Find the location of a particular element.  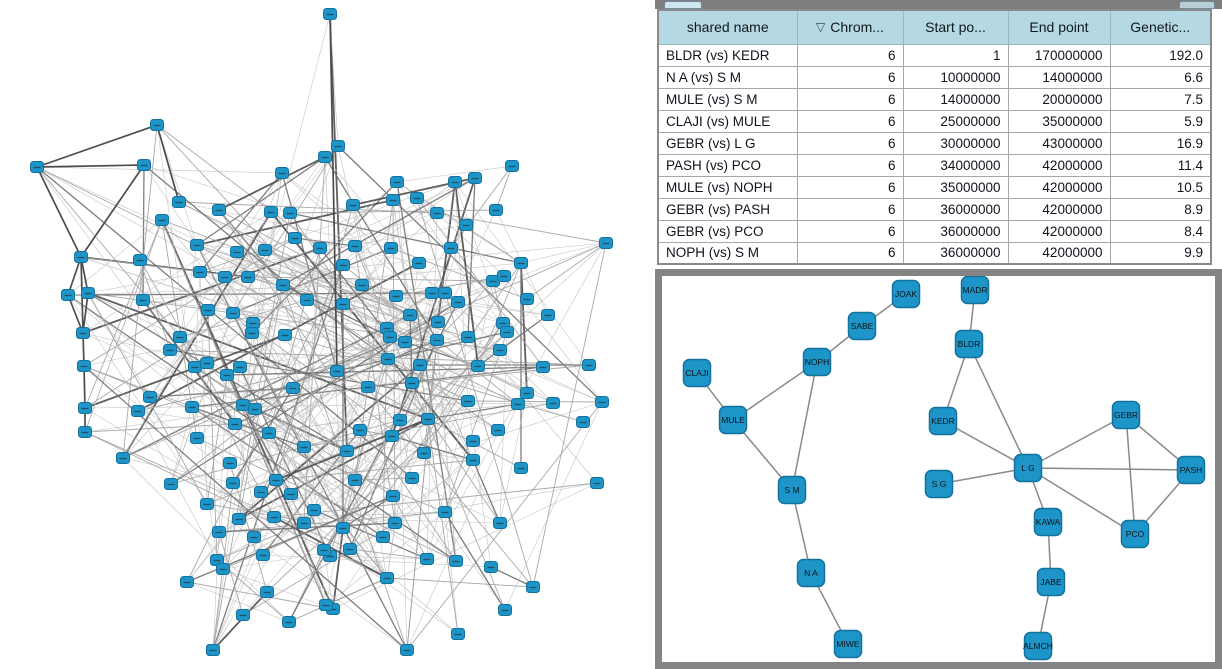

subnetwork-node: JOAK is located at coordinates (906, 294).